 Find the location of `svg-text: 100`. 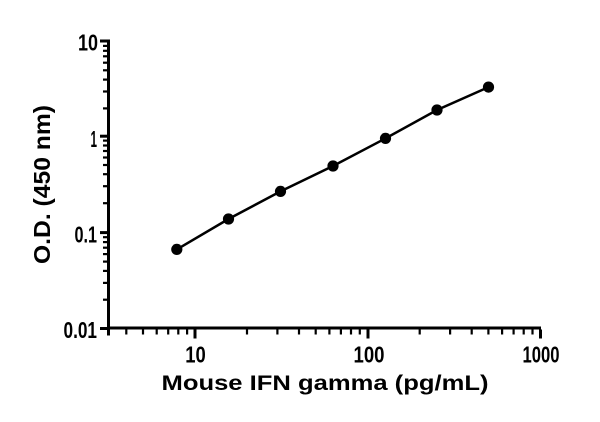

svg-text: 100 is located at coordinates (369, 355).